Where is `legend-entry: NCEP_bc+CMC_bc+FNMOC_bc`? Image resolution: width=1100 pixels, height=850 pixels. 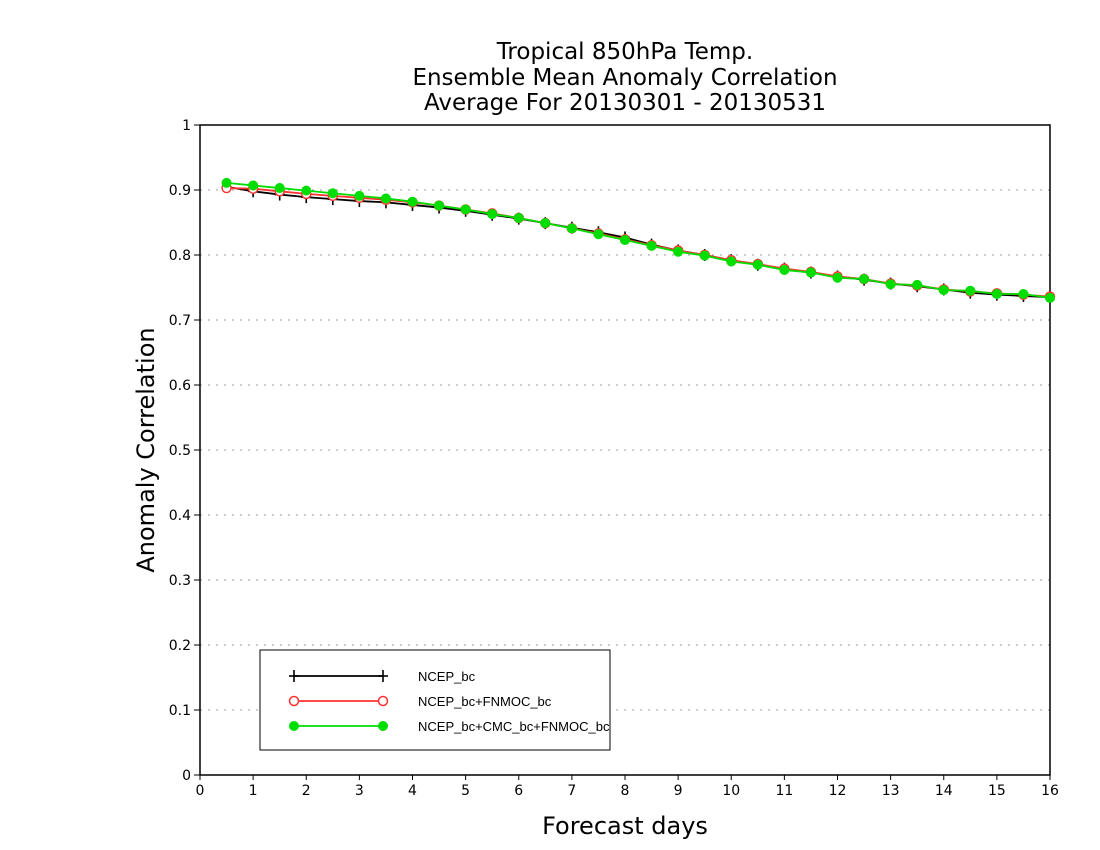
legend-entry: NCEP_bc+CMC_bc+FNMOC_bc is located at coordinates (449, 726).